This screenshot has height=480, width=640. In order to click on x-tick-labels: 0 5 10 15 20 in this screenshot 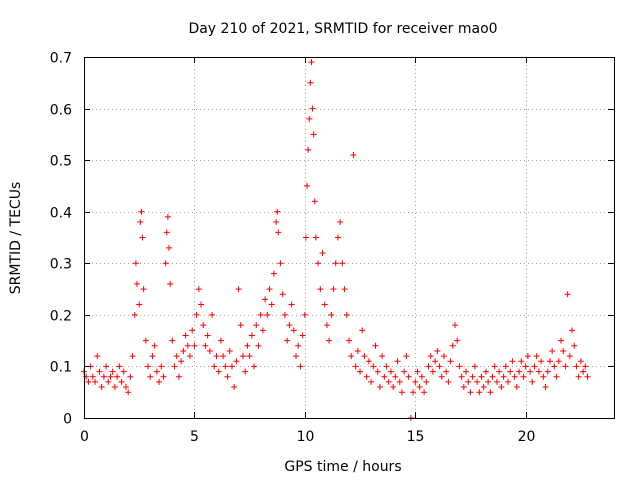, I will do `click(307, 437)`.